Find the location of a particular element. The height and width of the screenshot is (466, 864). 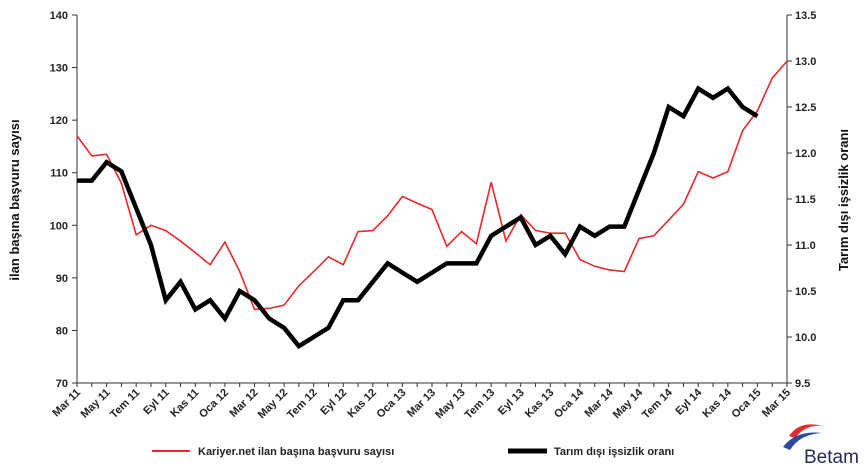

right-tick-label: 13.0 is located at coordinates (805, 62).